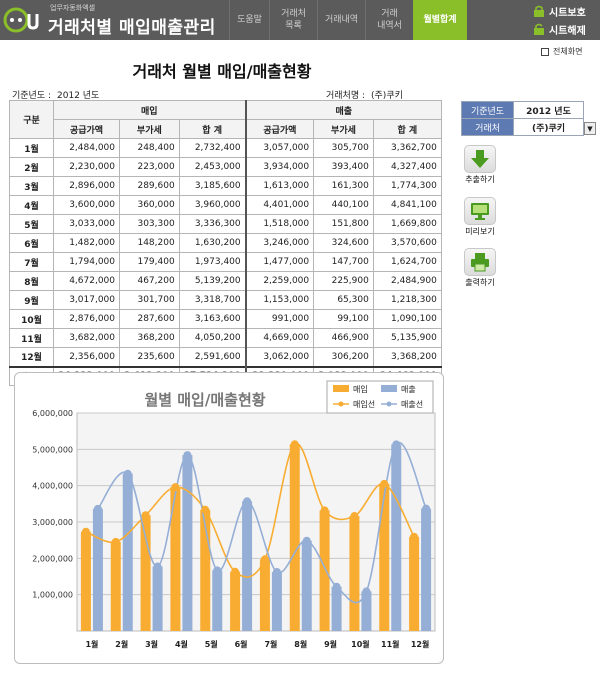 The image size is (600, 674). I want to click on row-label: 11월, so click(31, 338).